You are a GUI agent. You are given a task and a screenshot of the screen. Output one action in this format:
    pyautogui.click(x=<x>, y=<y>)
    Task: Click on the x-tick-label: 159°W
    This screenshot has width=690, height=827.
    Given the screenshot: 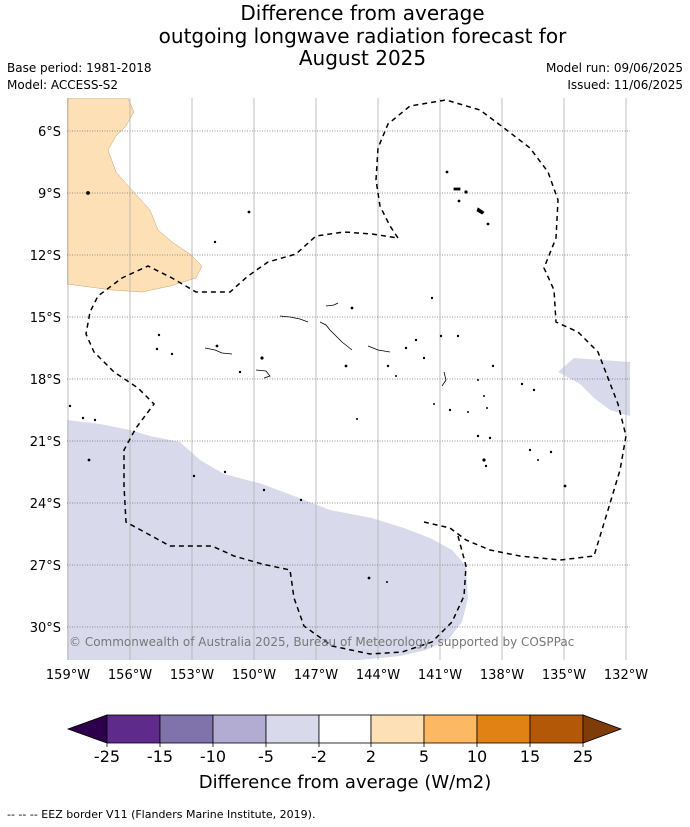 What is the action you would take?
    pyautogui.click(x=68, y=675)
    